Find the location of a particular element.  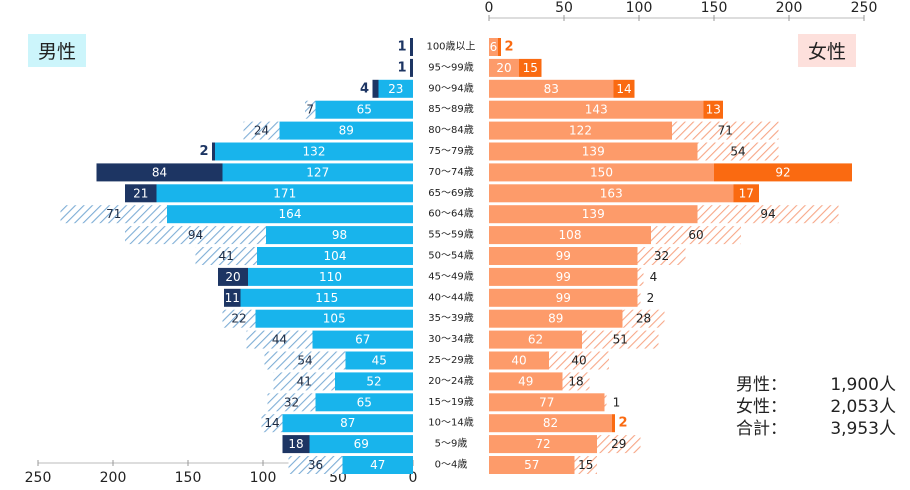

female-bar-foreign-label: 15 is located at coordinates (530, 68).